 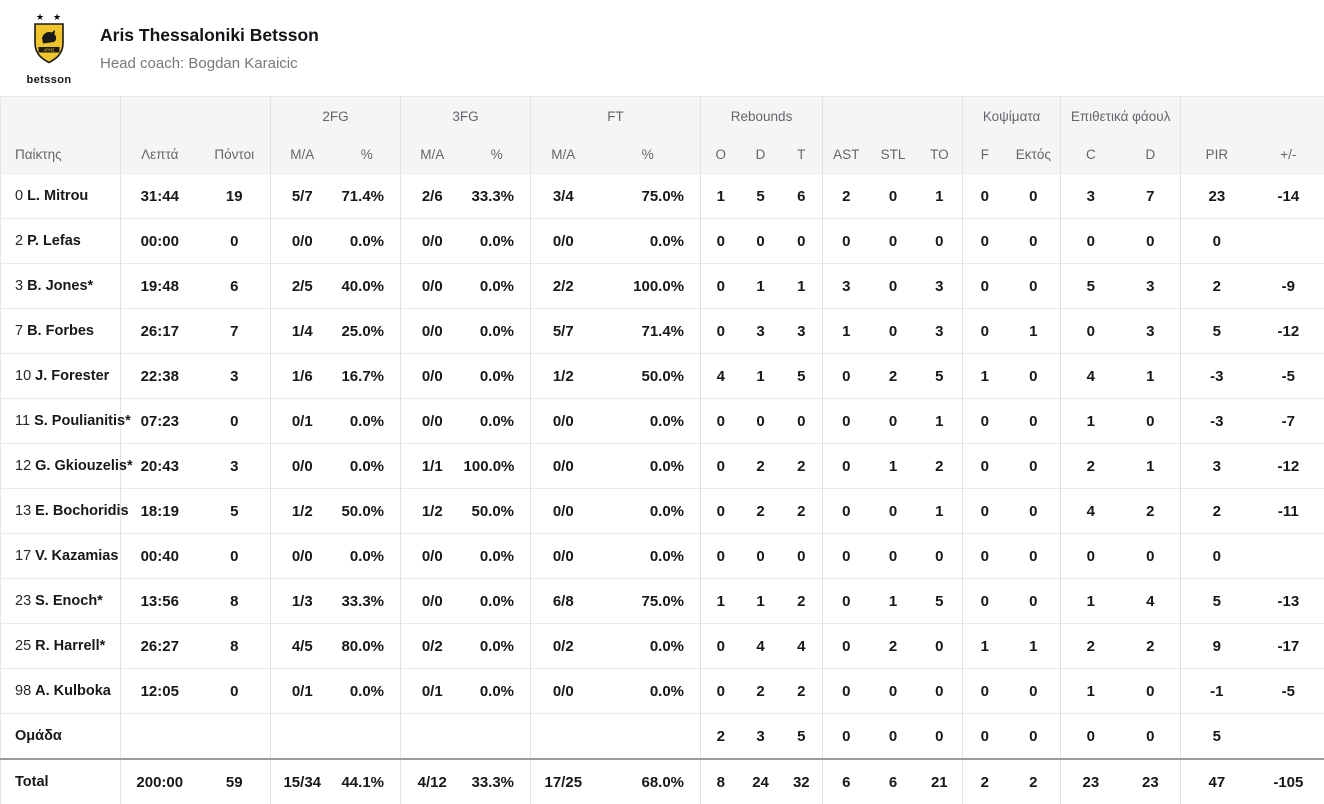 I want to click on group-header: 3FG, so click(x=466, y=116).